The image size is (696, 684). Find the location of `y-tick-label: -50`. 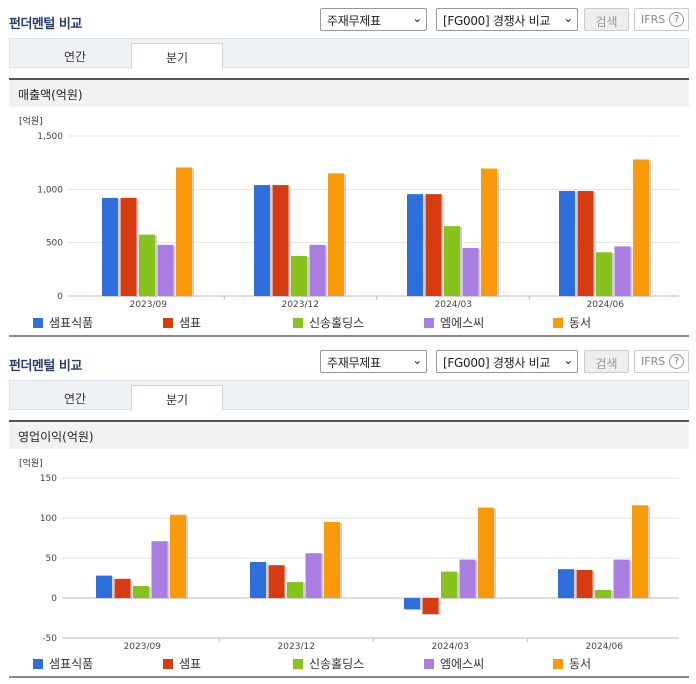

y-tick-label: -50 is located at coordinates (49, 639).